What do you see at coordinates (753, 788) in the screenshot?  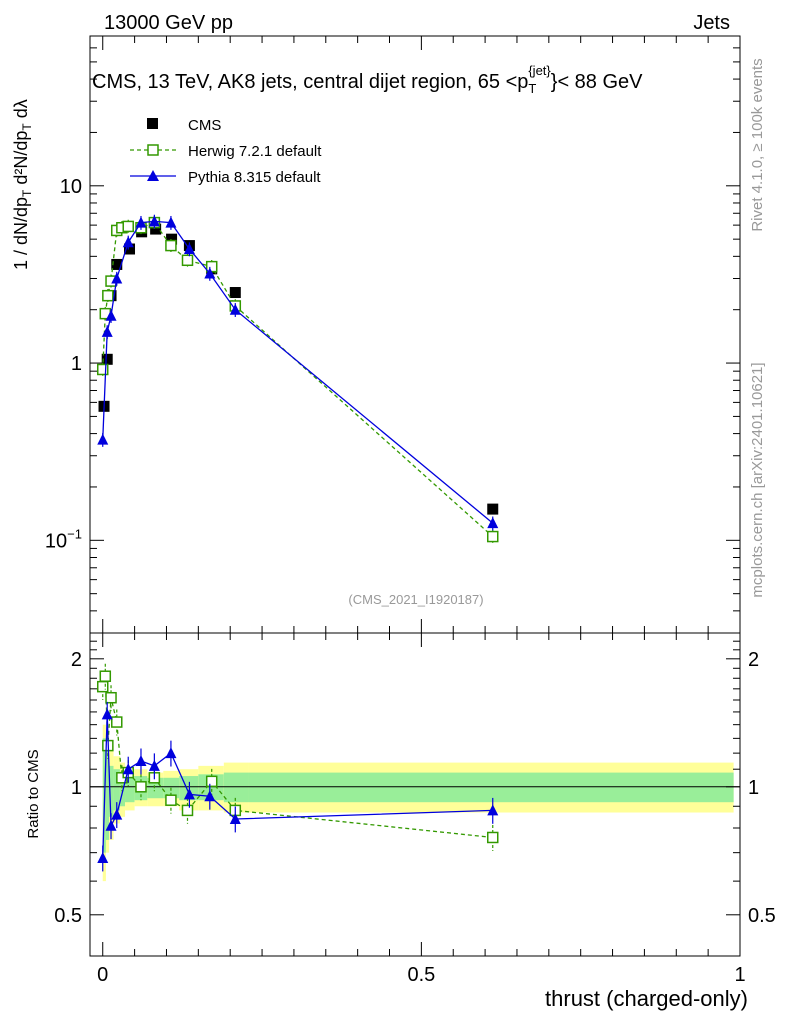 I see `ratio-y-tick-label-right: 1` at bounding box center [753, 788].